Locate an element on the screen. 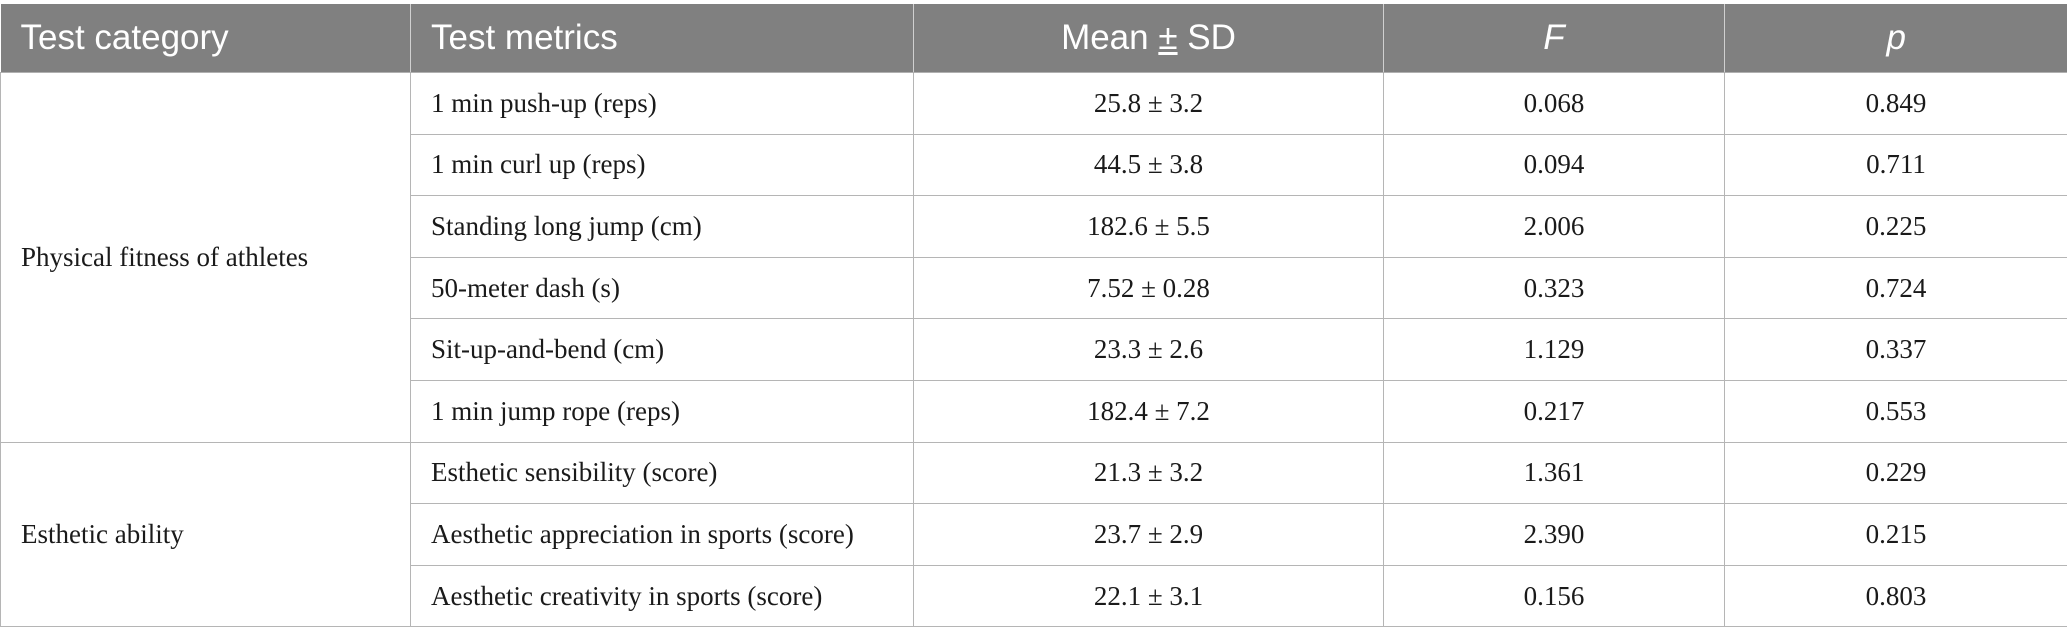 This screenshot has height=644, width=2067. header-mean-suffix: SD is located at coordinates (1206, 37).